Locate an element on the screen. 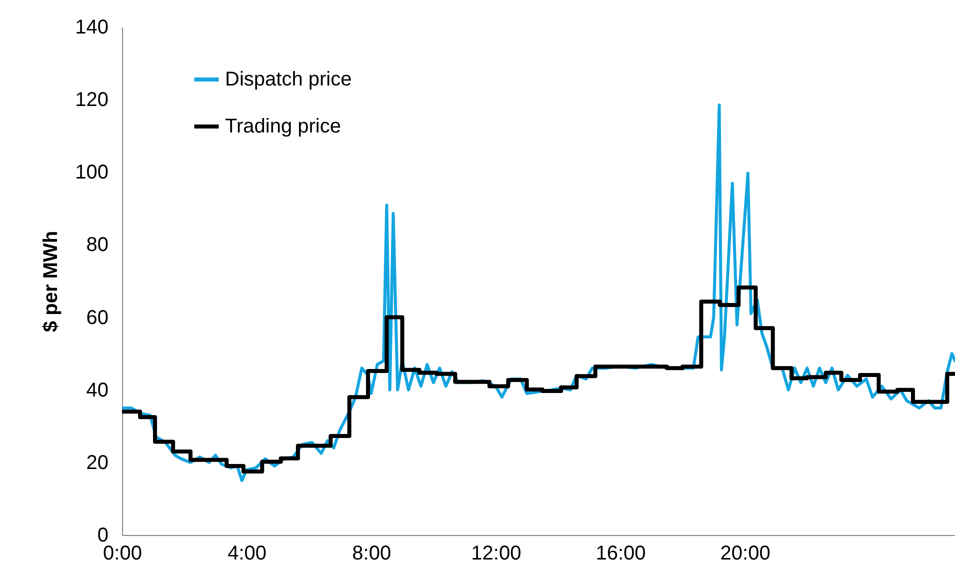 The width and height of the screenshot is (955, 585). x-tick-label: 8:00 is located at coordinates (372, 553).